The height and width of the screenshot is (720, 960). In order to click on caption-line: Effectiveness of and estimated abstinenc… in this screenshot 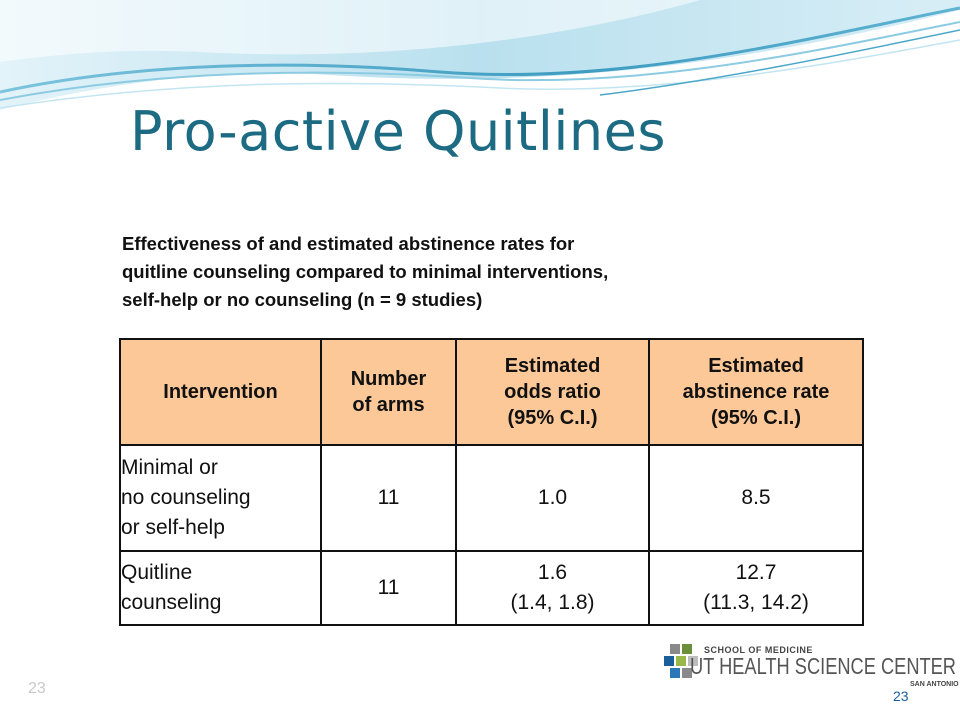, I will do `click(348, 243)`.